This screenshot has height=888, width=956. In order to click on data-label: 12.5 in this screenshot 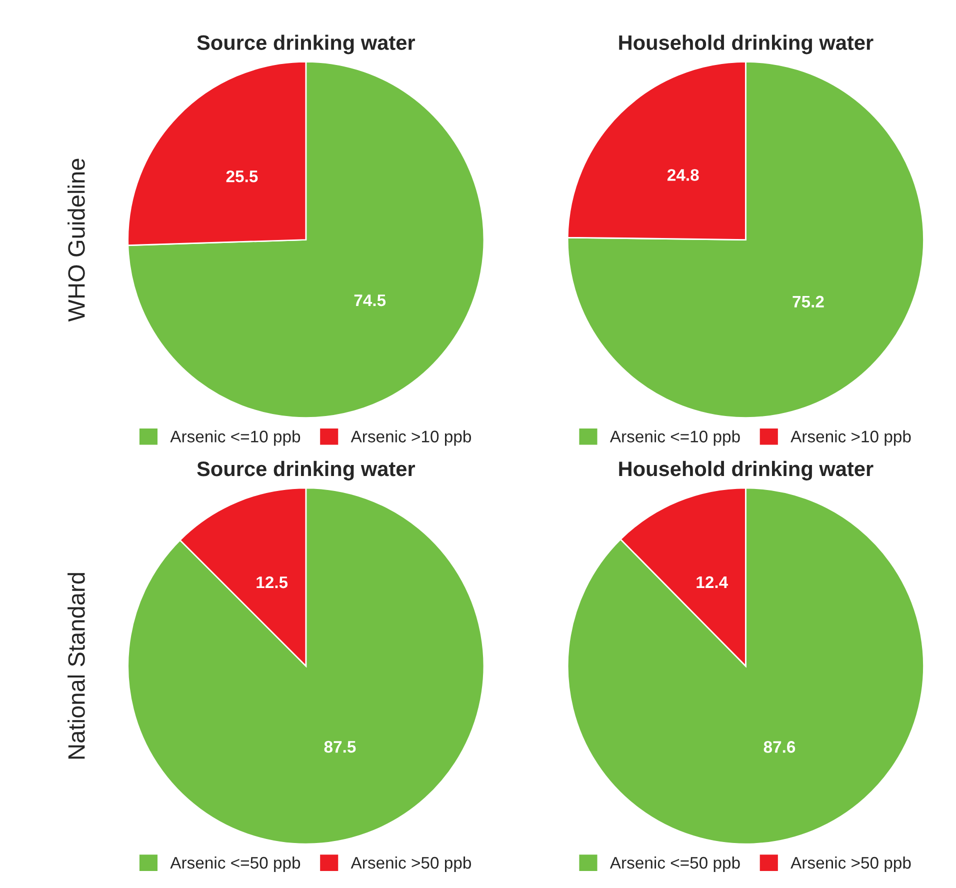, I will do `click(272, 582)`.